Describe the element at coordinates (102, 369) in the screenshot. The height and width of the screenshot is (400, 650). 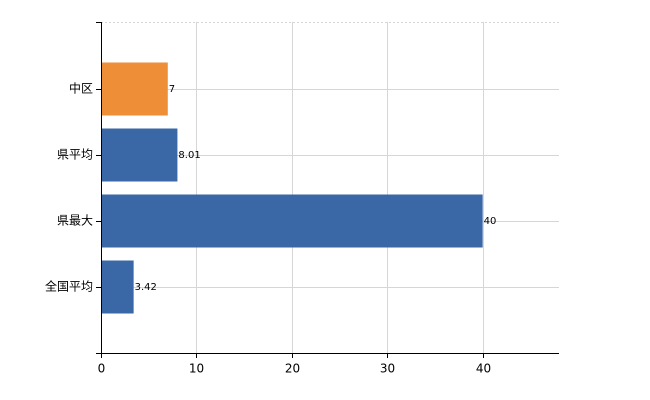
I see `x-tick-label: 0` at that location.